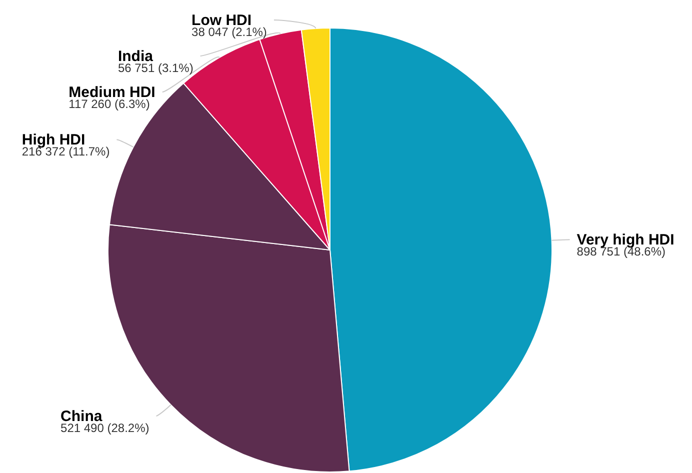  I want to click on data-label: 117 260 (6.3%), so click(109, 104).